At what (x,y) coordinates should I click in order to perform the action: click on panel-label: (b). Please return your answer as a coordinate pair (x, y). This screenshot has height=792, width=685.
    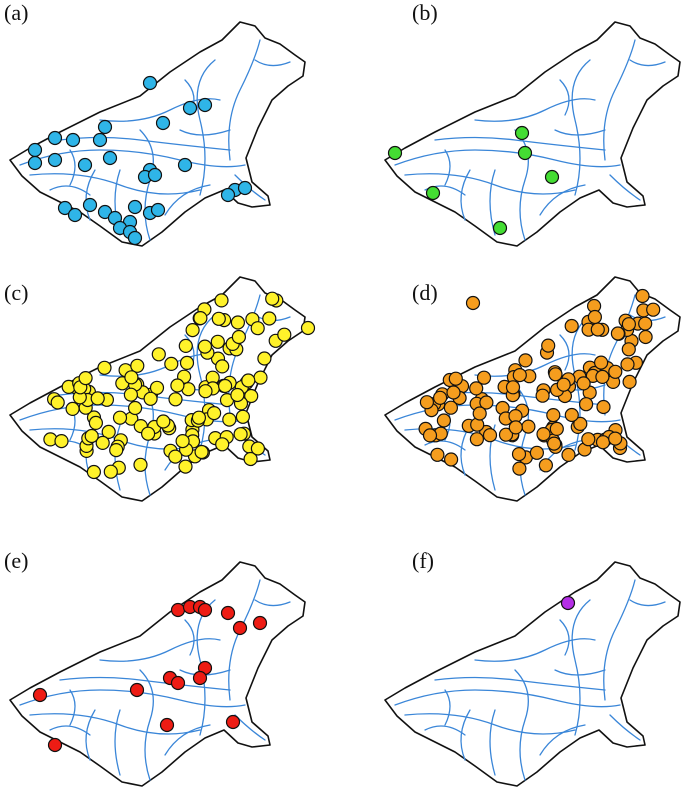
    Looking at the image, I should click on (425, 12).